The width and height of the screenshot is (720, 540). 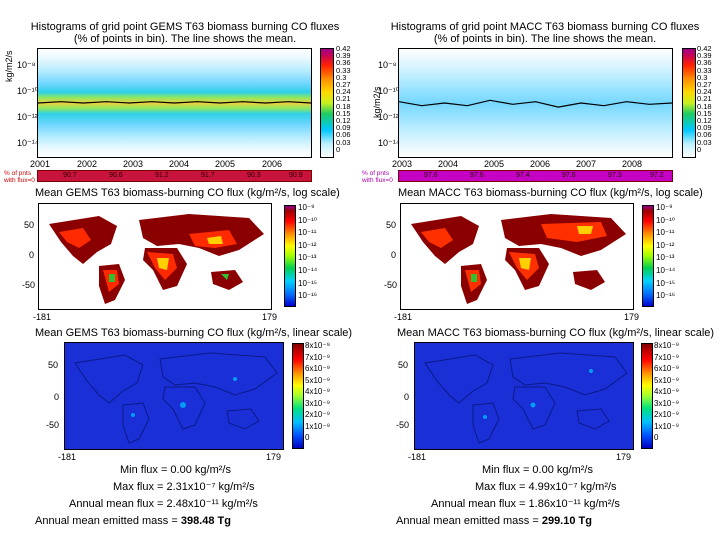 I want to click on macc-annual-mass: Annual mean emitted mass = 299.10 Tg, so click(x=494, y=521).